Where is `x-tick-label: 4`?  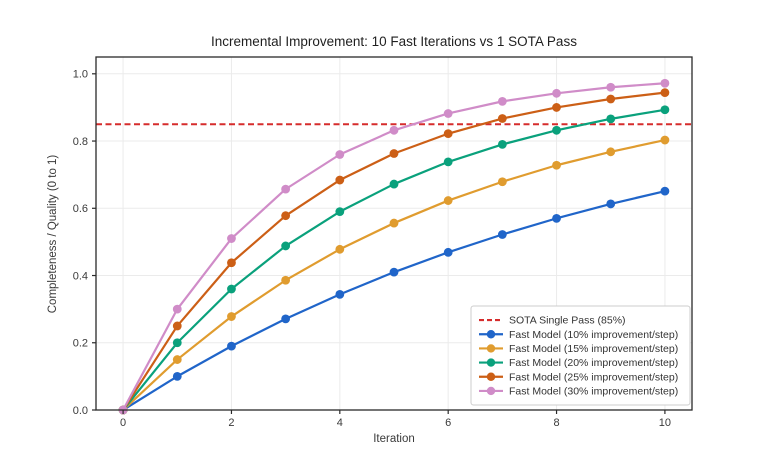
x-tick-label: 4 is located at coordinates (340, 423).